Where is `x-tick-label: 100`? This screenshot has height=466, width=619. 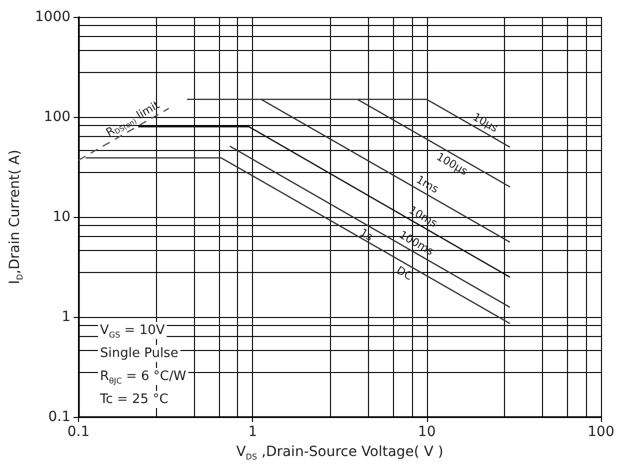
x-tick-label: 100 is located at coordinates (601, 432).